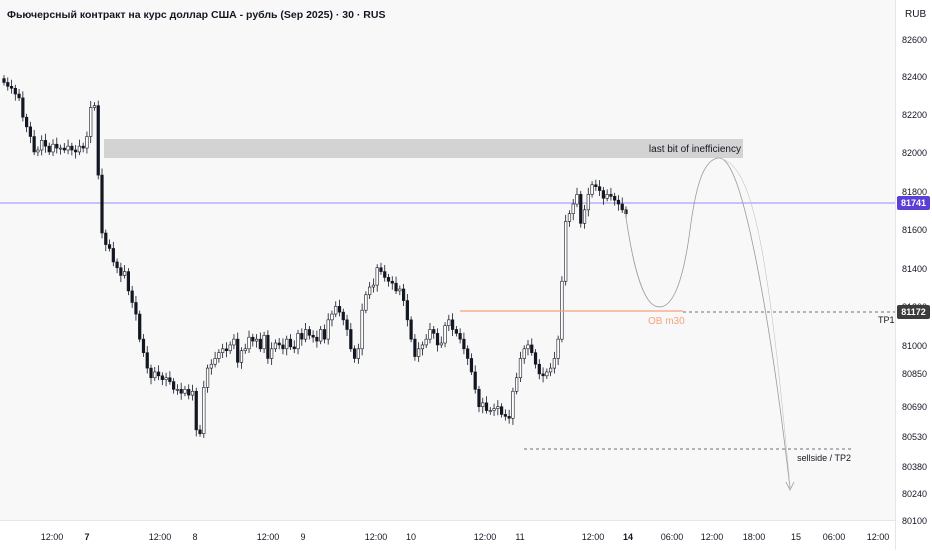 Image resolution: width=932 pixels, height=551 pixels. Describe the element at coordinates (915, 192) in the screenshot. I see `price-tick-label: 81800` at that location.